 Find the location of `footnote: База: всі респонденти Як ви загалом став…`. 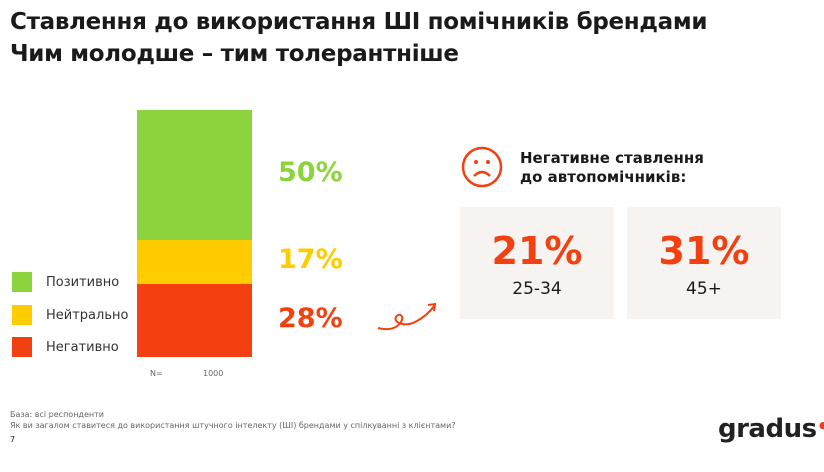

footnote: База: всі респонденти Як ви загалом став… is located at coordinates (233, 427).